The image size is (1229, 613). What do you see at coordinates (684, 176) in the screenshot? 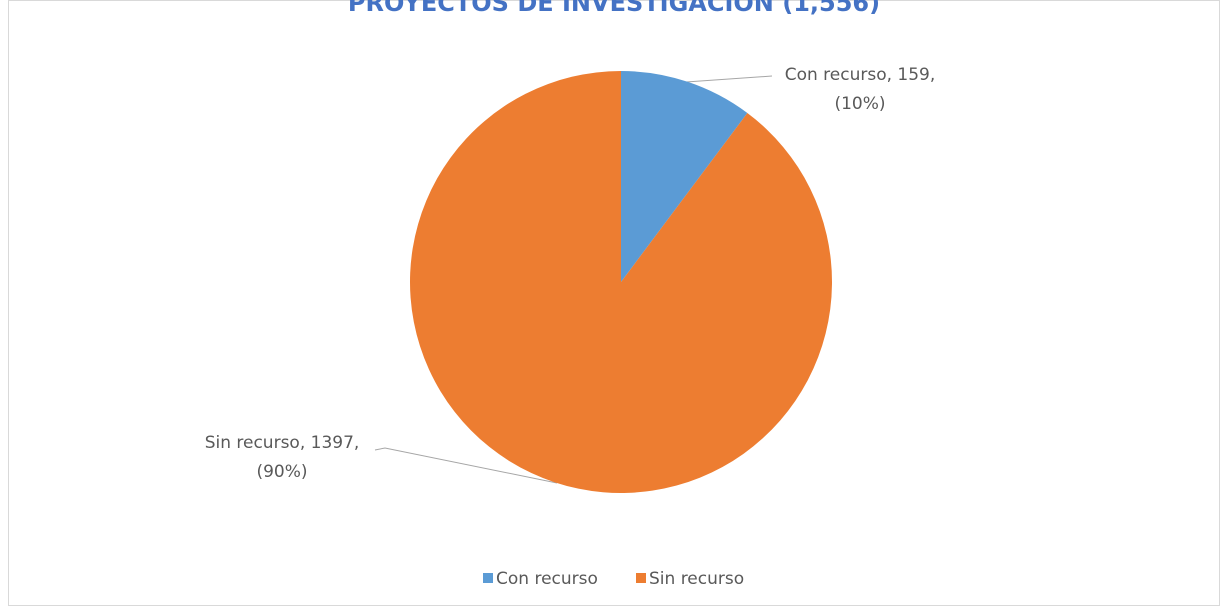
I see `pie-slice` at bounding box center [684, 176].